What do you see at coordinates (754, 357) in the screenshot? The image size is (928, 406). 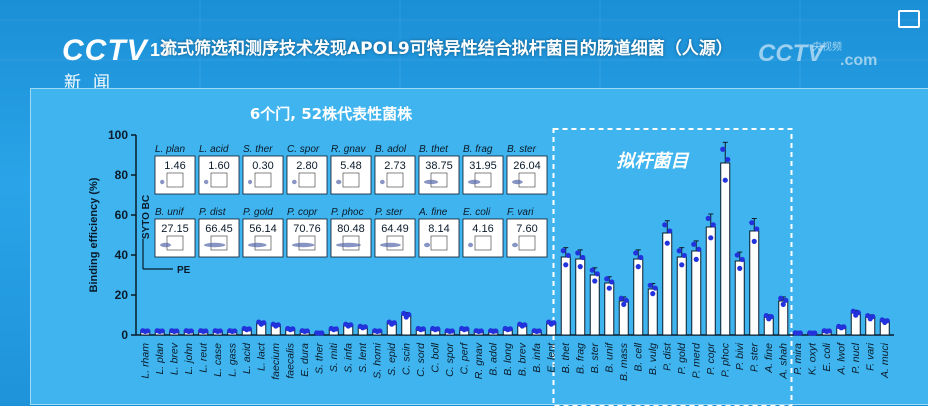 I see `x-tick-label: P. ster` at bounding box center [754, 357].